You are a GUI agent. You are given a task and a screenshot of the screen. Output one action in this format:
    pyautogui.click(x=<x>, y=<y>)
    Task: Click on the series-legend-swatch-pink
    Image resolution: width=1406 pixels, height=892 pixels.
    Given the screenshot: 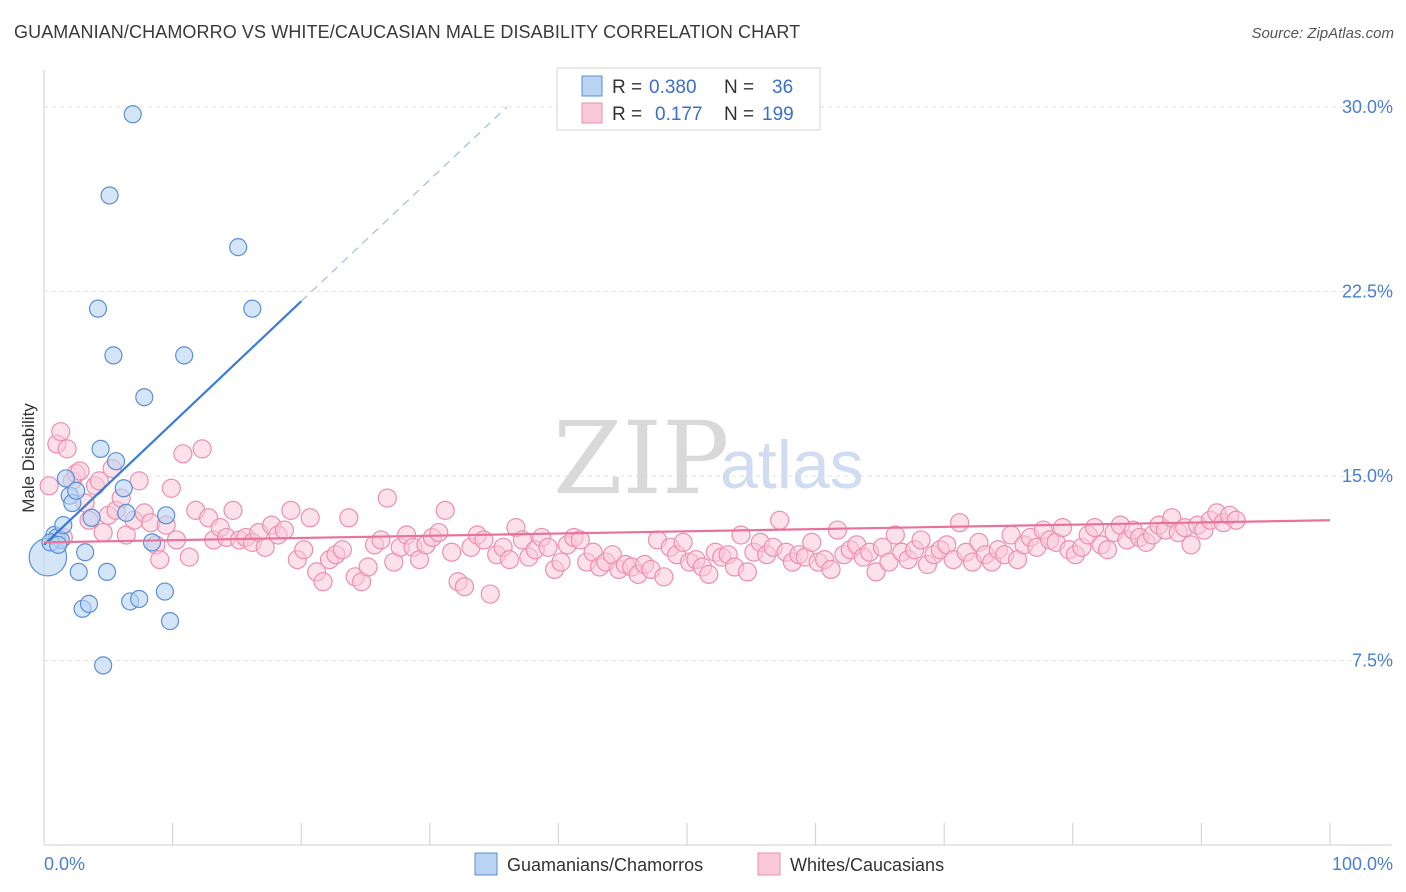 What is the action you would take?
    pyautogui.click(x=769, y=864)
    